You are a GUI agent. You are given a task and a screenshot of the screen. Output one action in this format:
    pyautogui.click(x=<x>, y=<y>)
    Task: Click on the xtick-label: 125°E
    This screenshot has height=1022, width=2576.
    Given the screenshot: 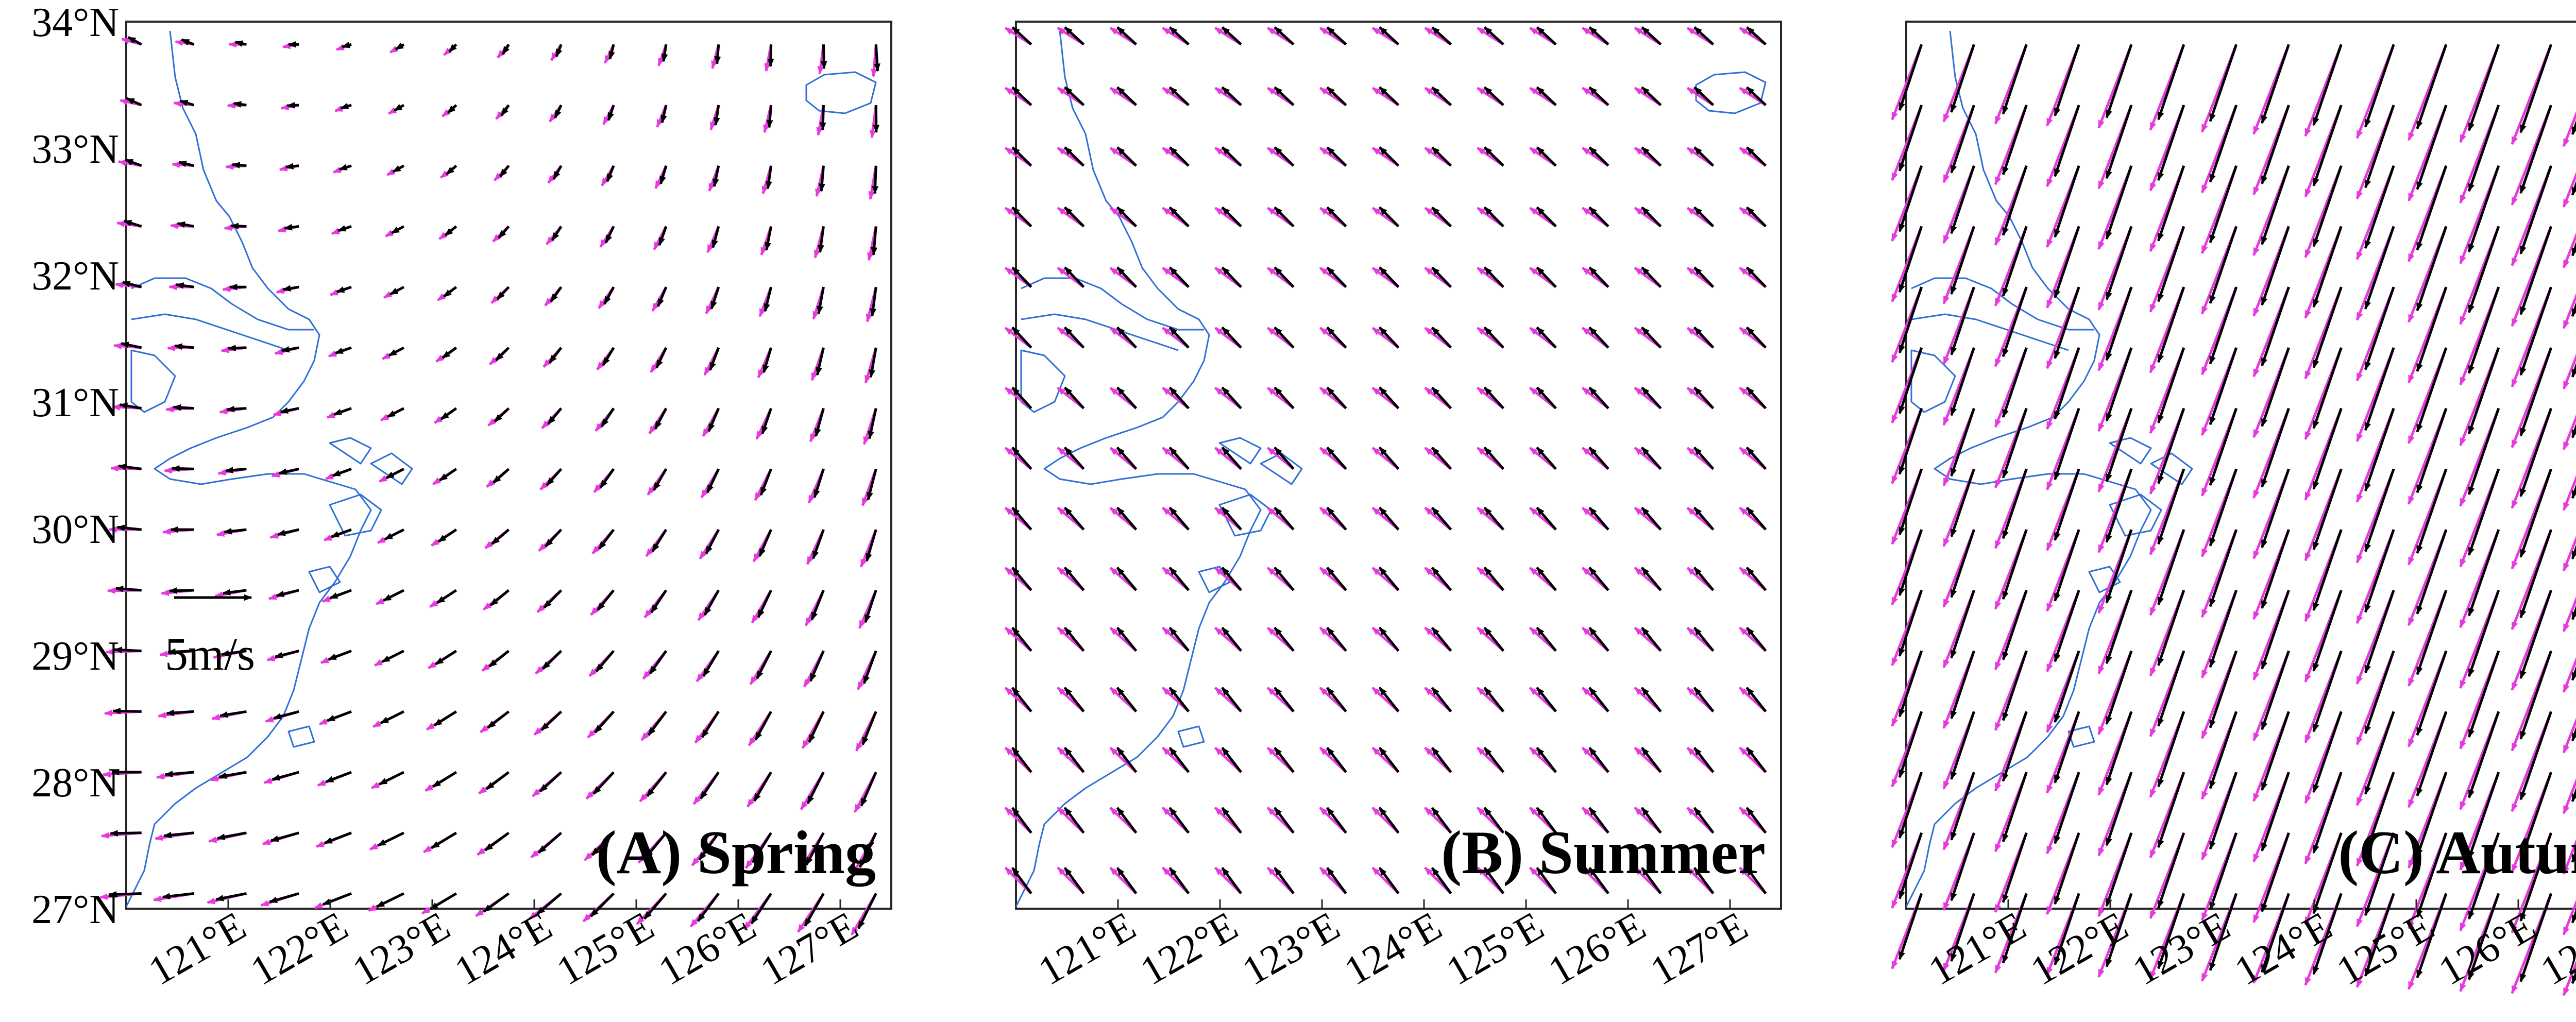 What is the action you would take?
    pyautogui.click(x=1495, y=948)
    